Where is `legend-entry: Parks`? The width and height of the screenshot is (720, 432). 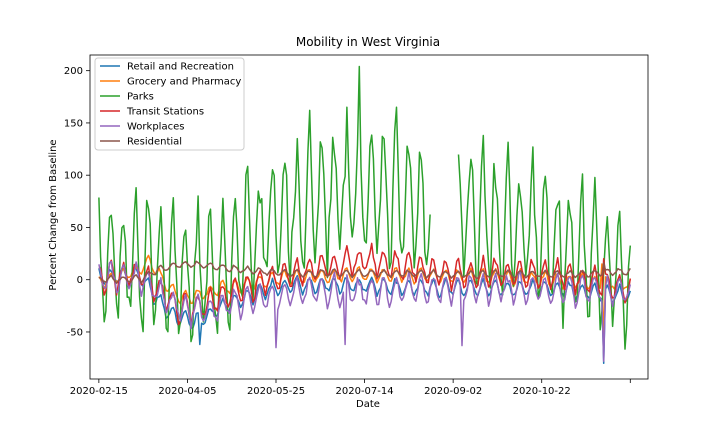
legend-entry: Parks is located at coordinates (140, 97).